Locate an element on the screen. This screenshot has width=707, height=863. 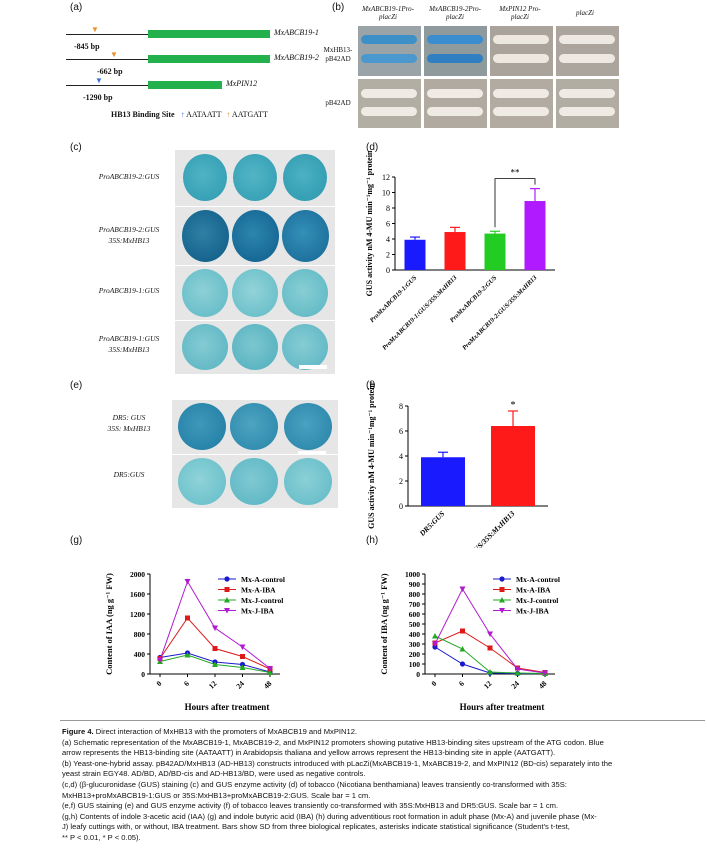
y1h-plate-grid is located at coordinates (489, 77).